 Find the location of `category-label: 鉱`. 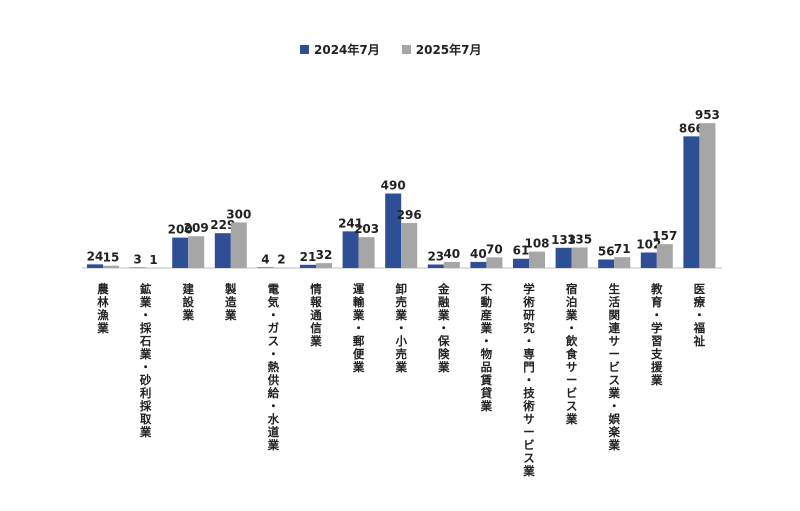

category-label: 鉱 is located at coordinates (146, 289).